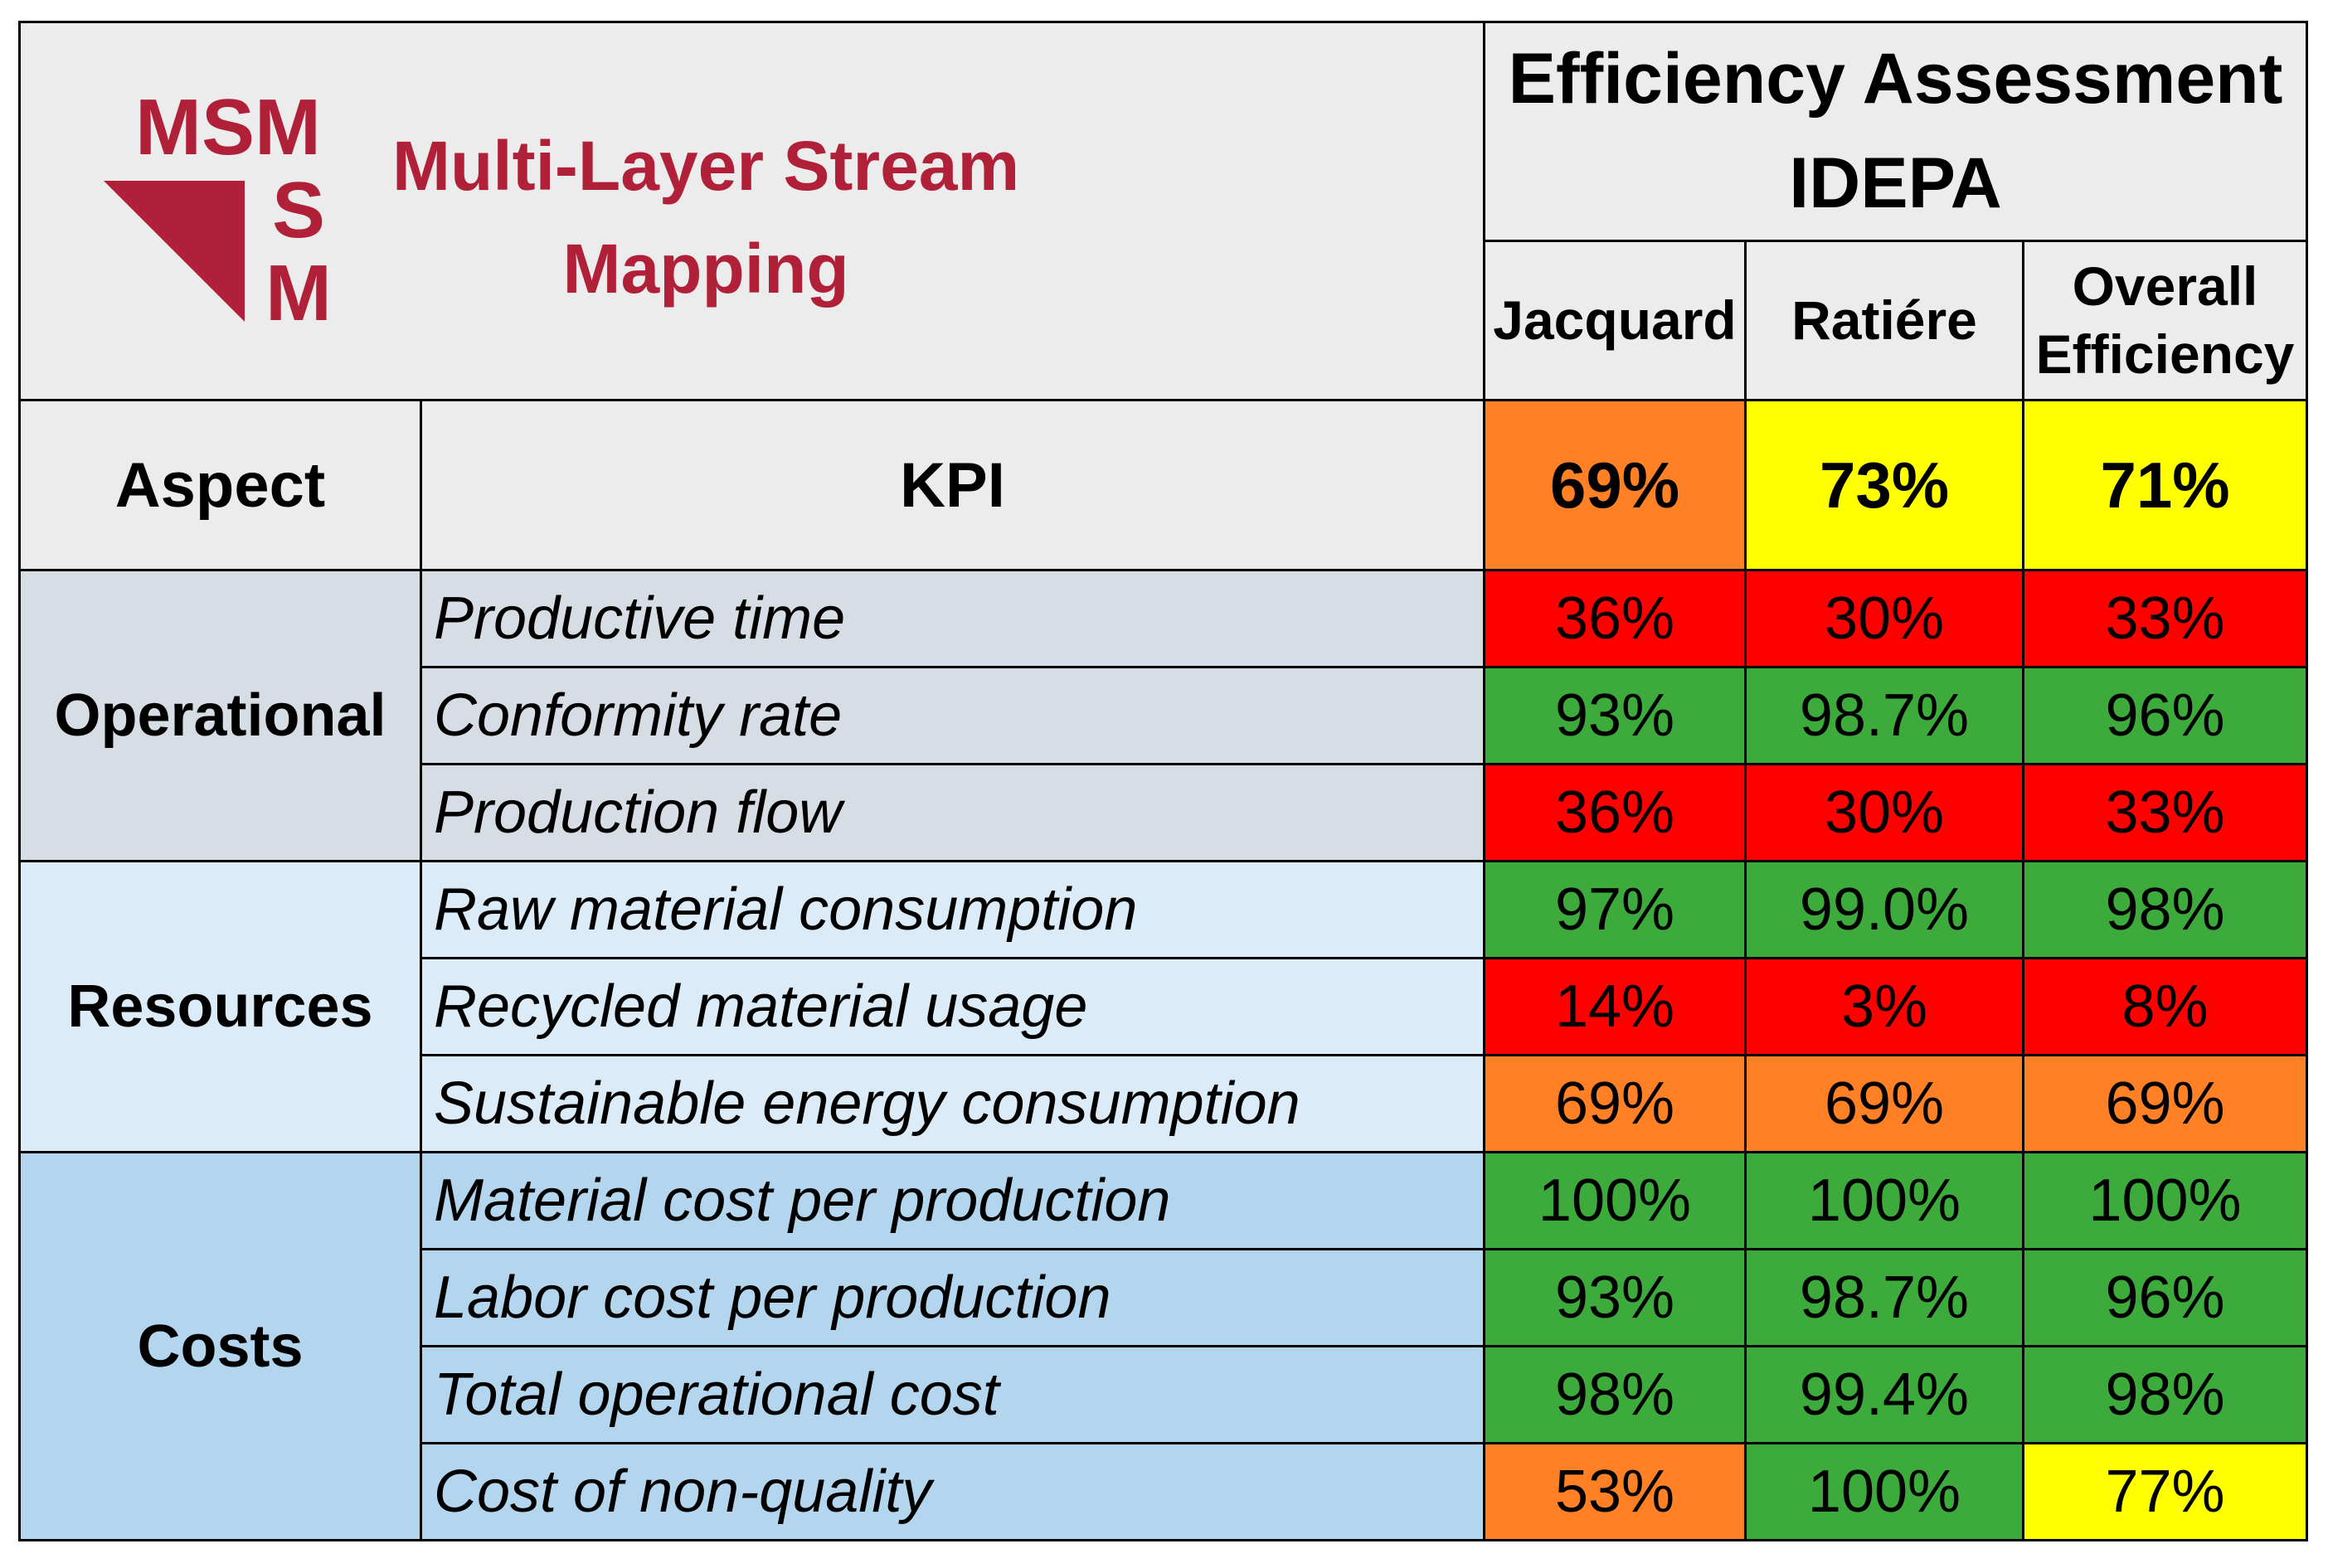 The width and height of the screenshot is (2328, 1568). What do you see at coordinates (952, 1006) in the screenshot?
I see `kpi-label: Recycled material usage` at bounding box center [952, 1006].